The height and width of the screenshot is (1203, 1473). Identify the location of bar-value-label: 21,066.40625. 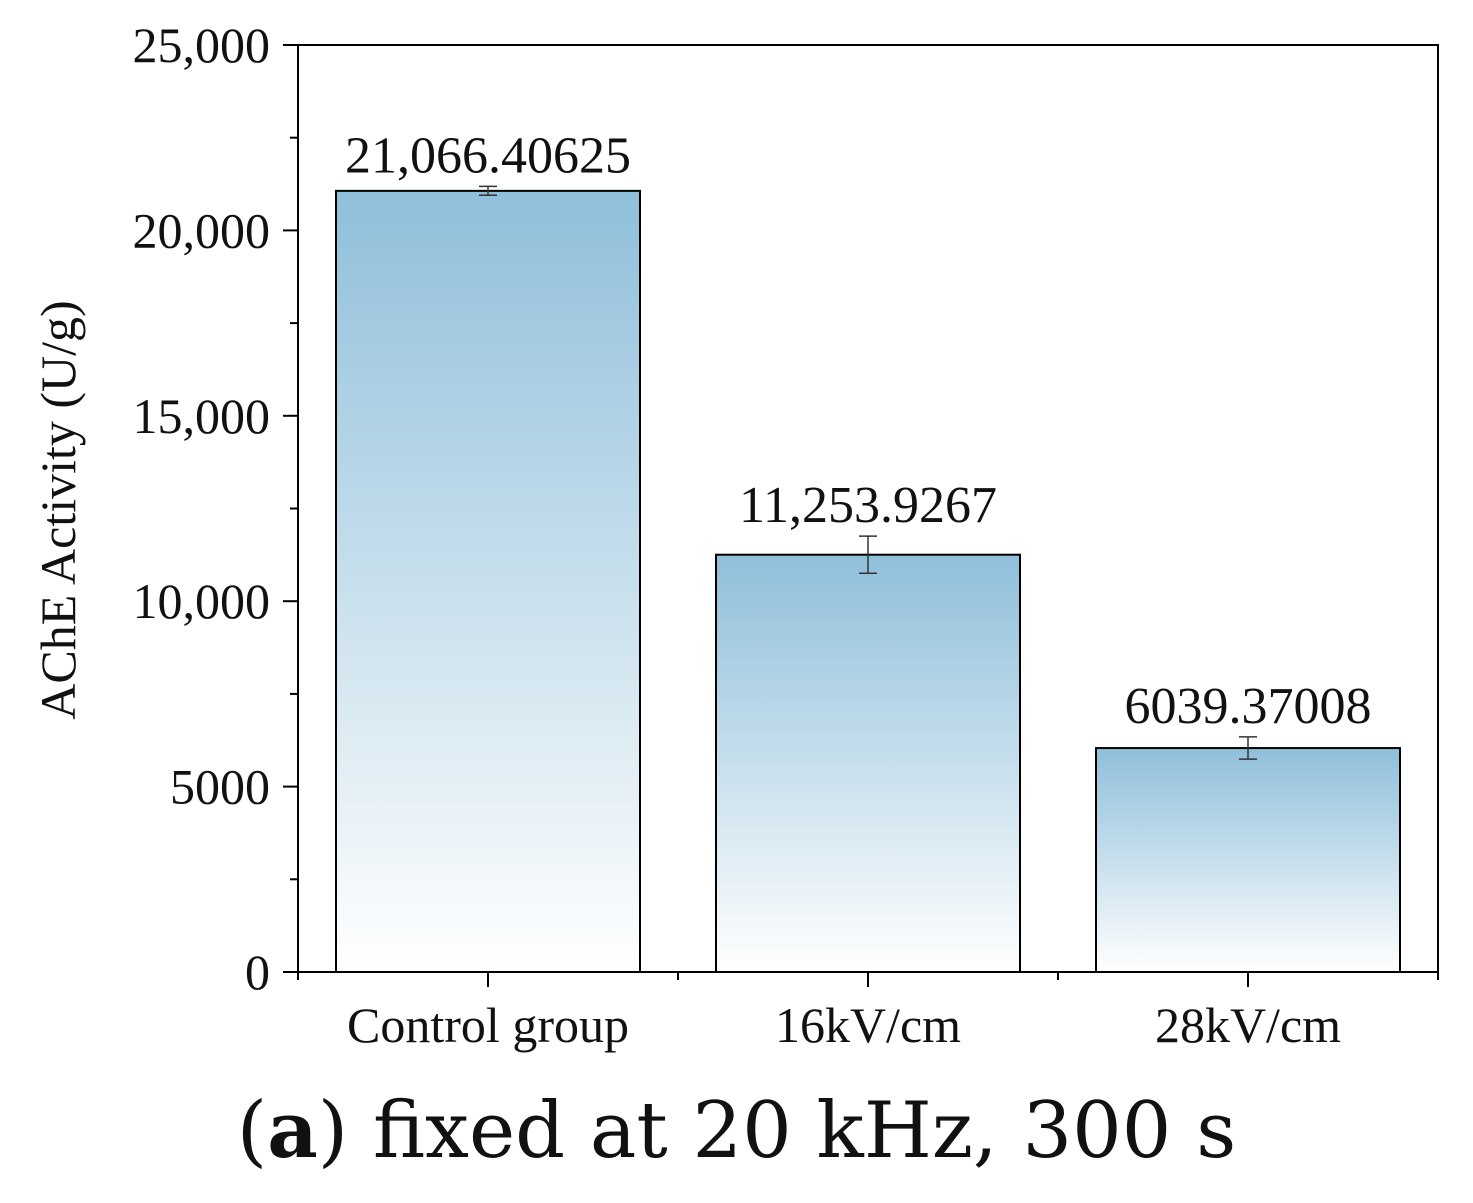
(488, 155).